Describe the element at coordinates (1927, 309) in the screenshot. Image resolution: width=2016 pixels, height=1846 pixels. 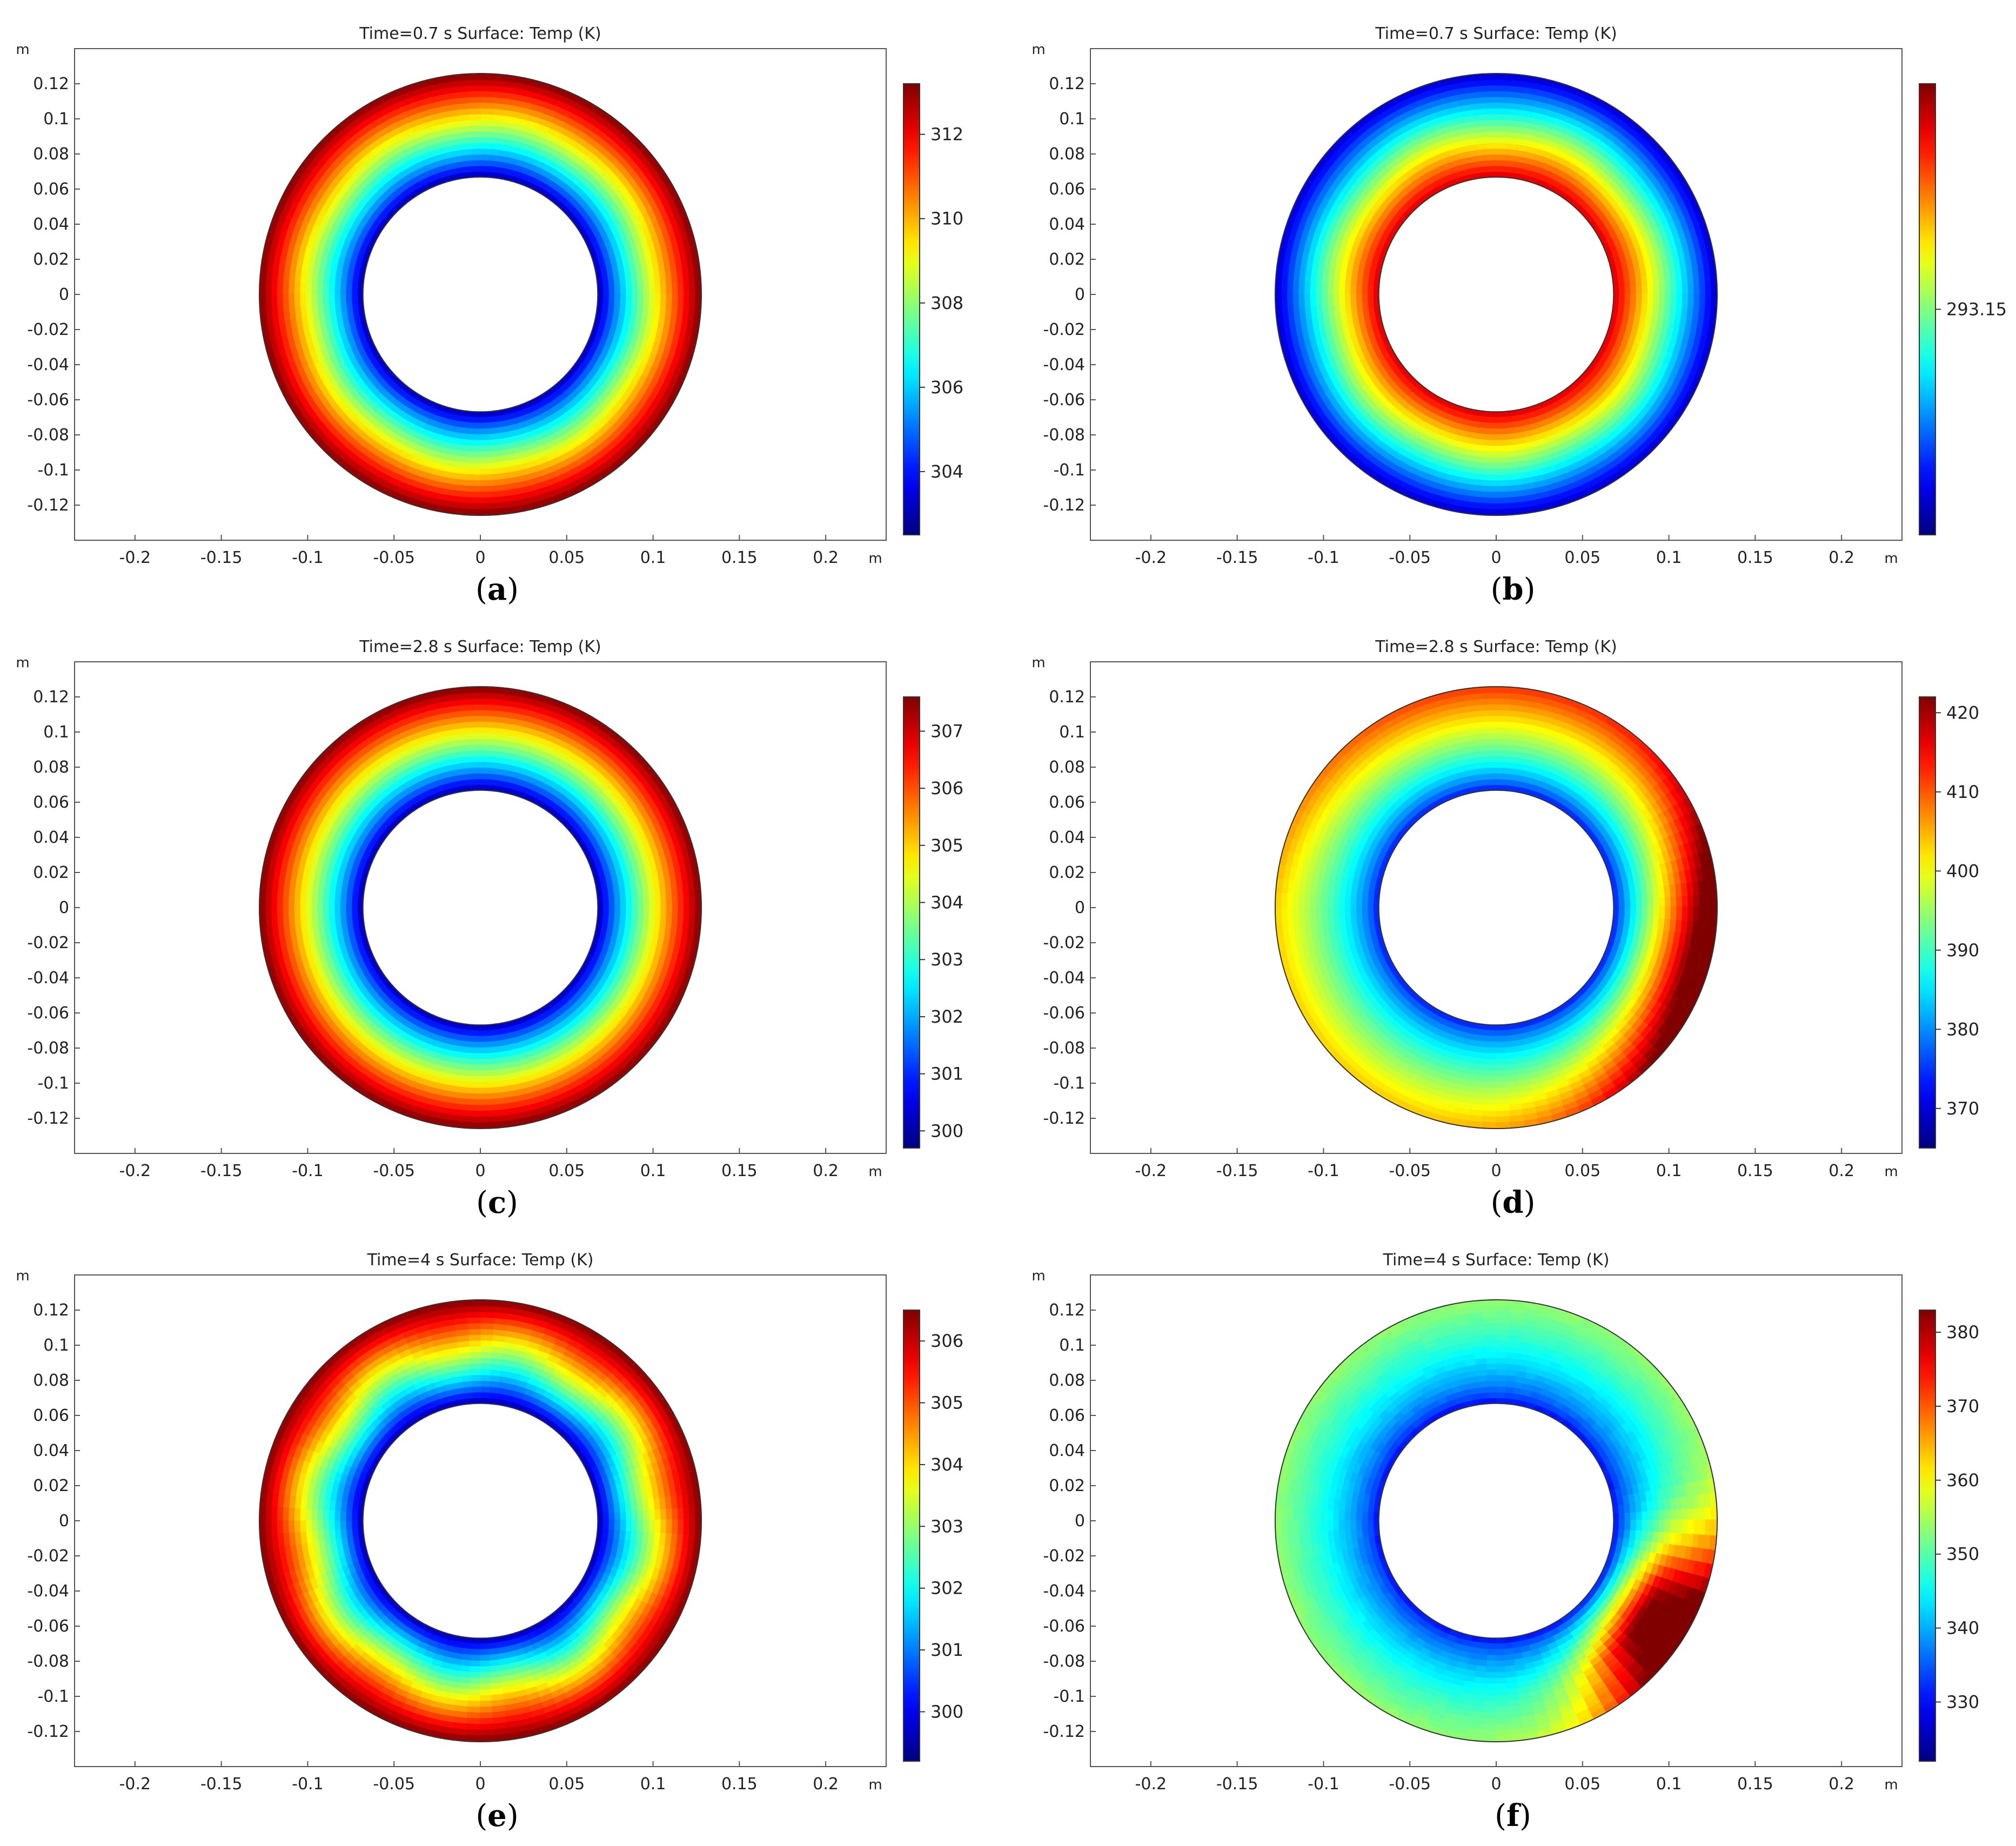
I see `colorbar` at that location.